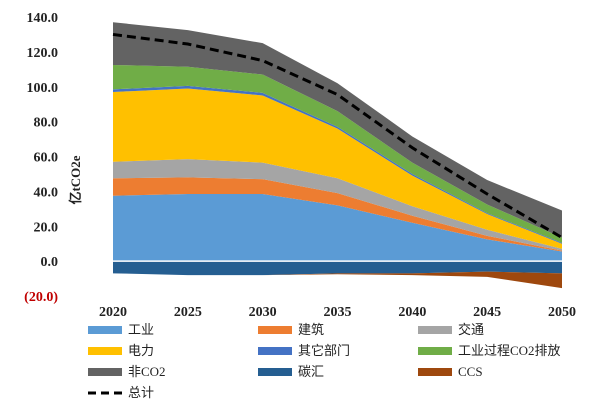  Describe the element at coordinates (121, 392) in the screenshot. I see `legend-item-总计: 总计` at that location.